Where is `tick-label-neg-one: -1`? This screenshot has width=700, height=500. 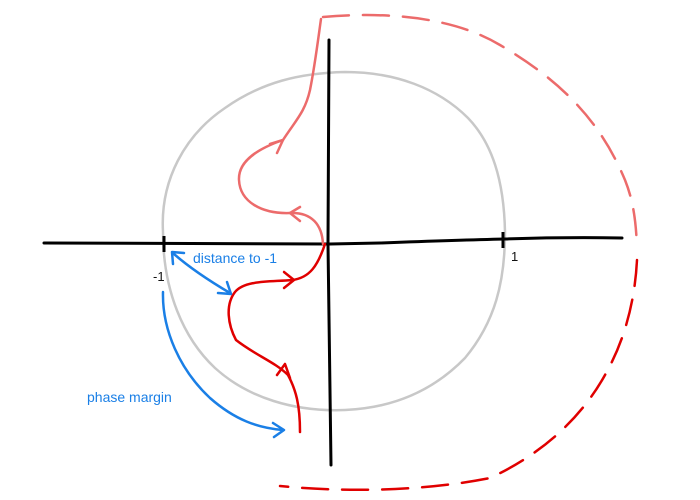
tick-label-neg-one: -1 is located at coordinates (159, 276).